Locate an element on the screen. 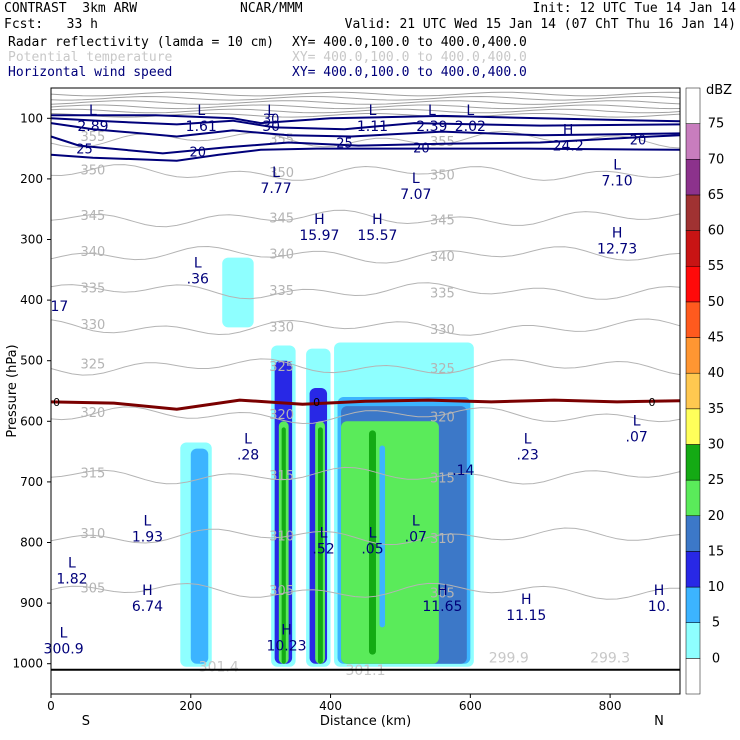 This screenshot has height=740, width=740. extremum-letter-25: H is located at coordinates (659, 591).